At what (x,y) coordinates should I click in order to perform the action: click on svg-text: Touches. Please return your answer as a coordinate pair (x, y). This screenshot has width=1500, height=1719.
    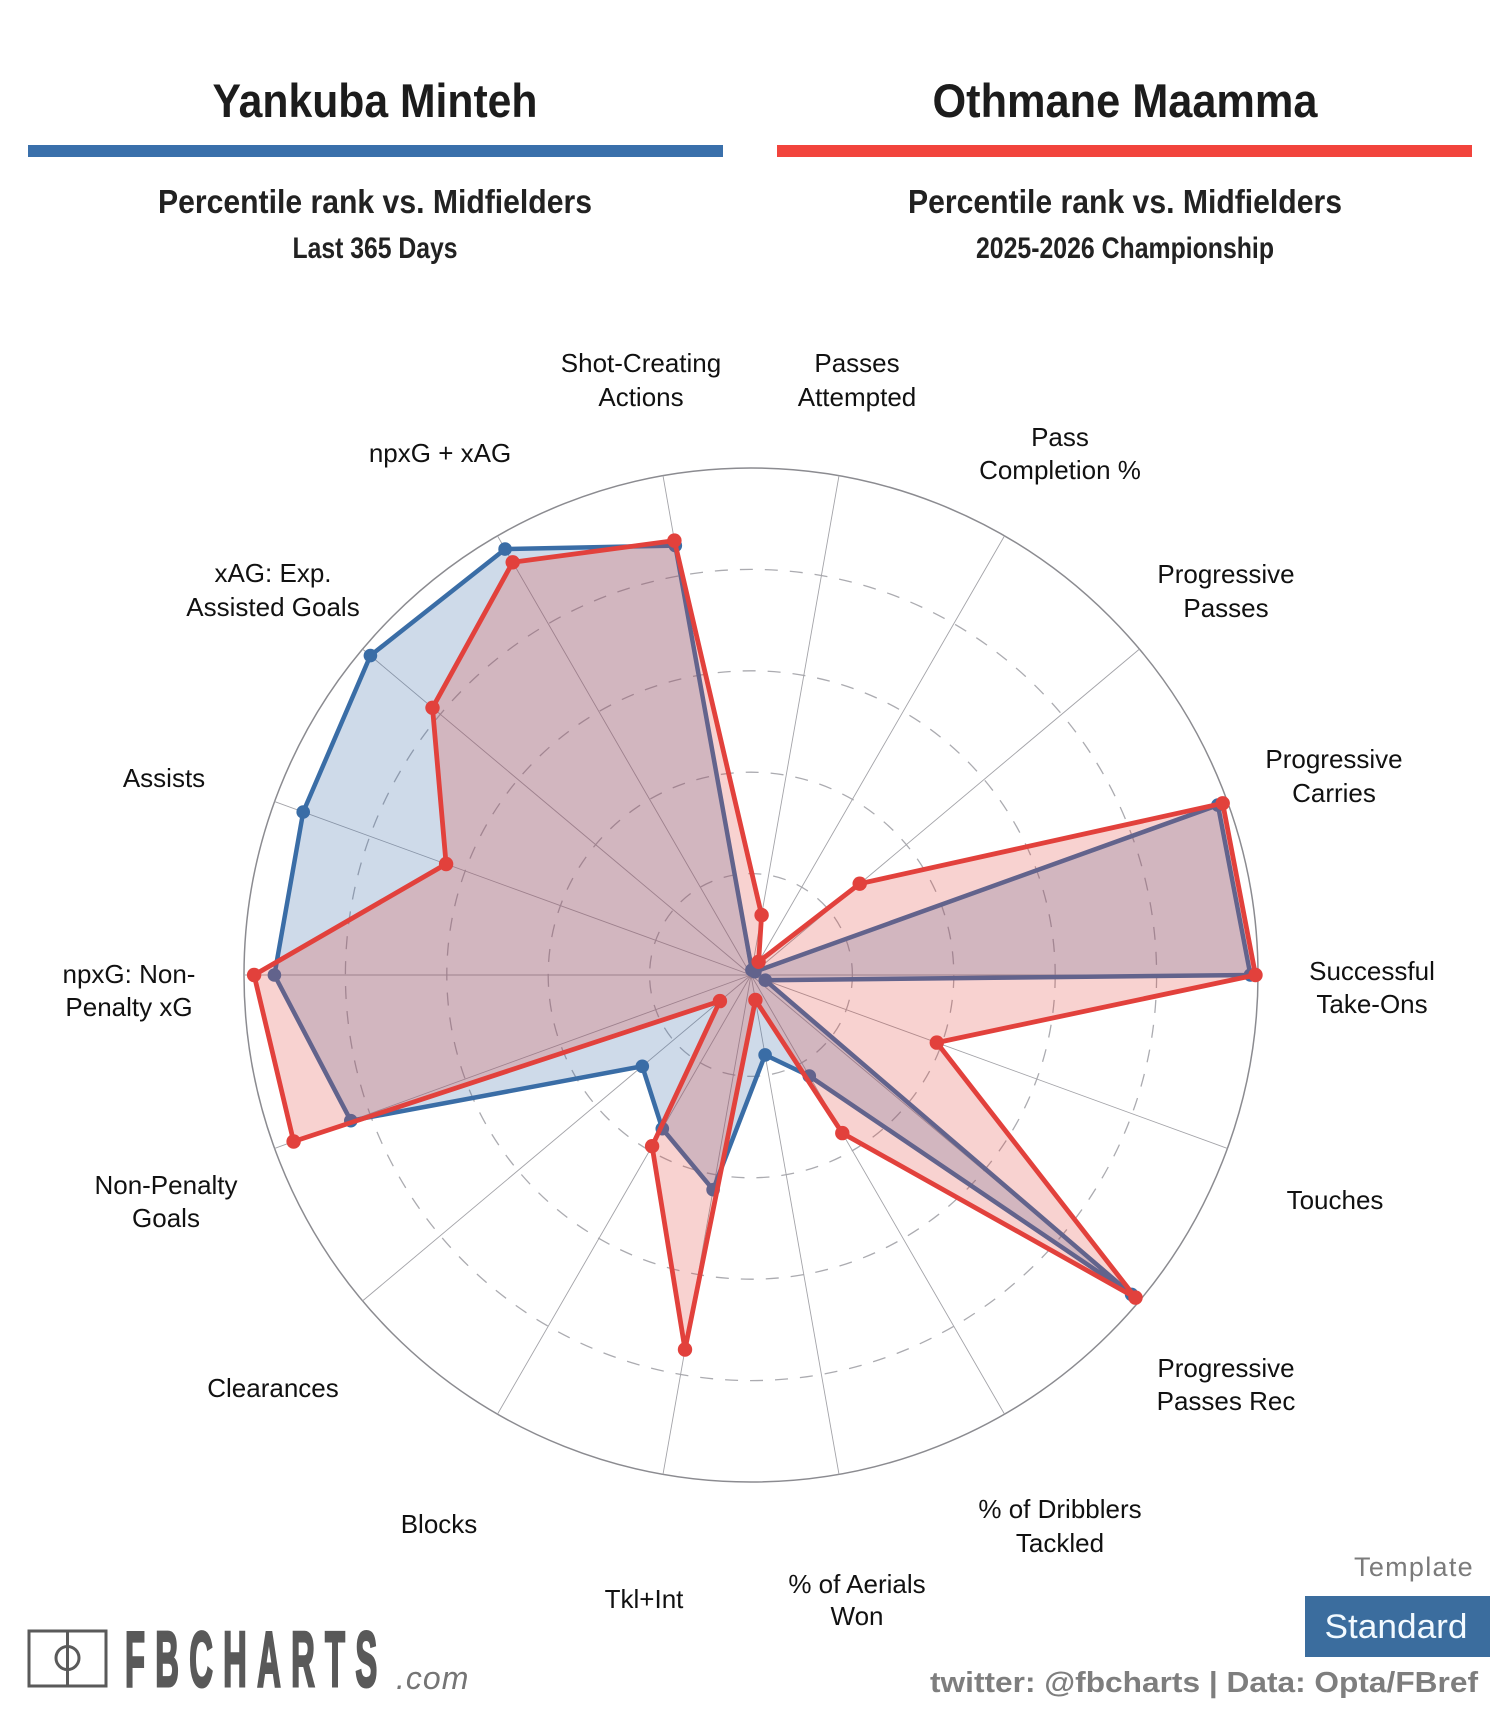
    Looking at the image, I should click on (1335, 1200).